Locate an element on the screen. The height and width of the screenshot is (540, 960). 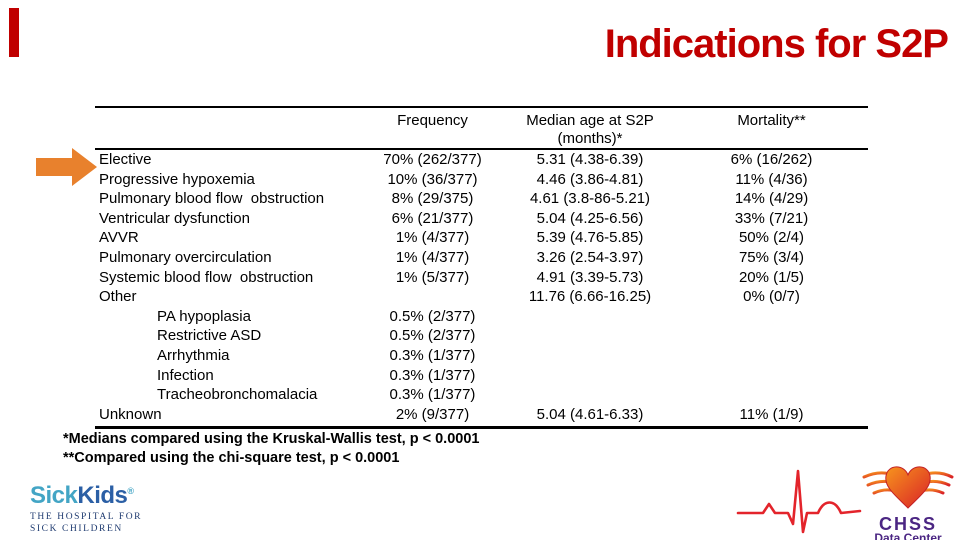
cell-mortality: 33% (7/21) is located at coordinates (771, 218).